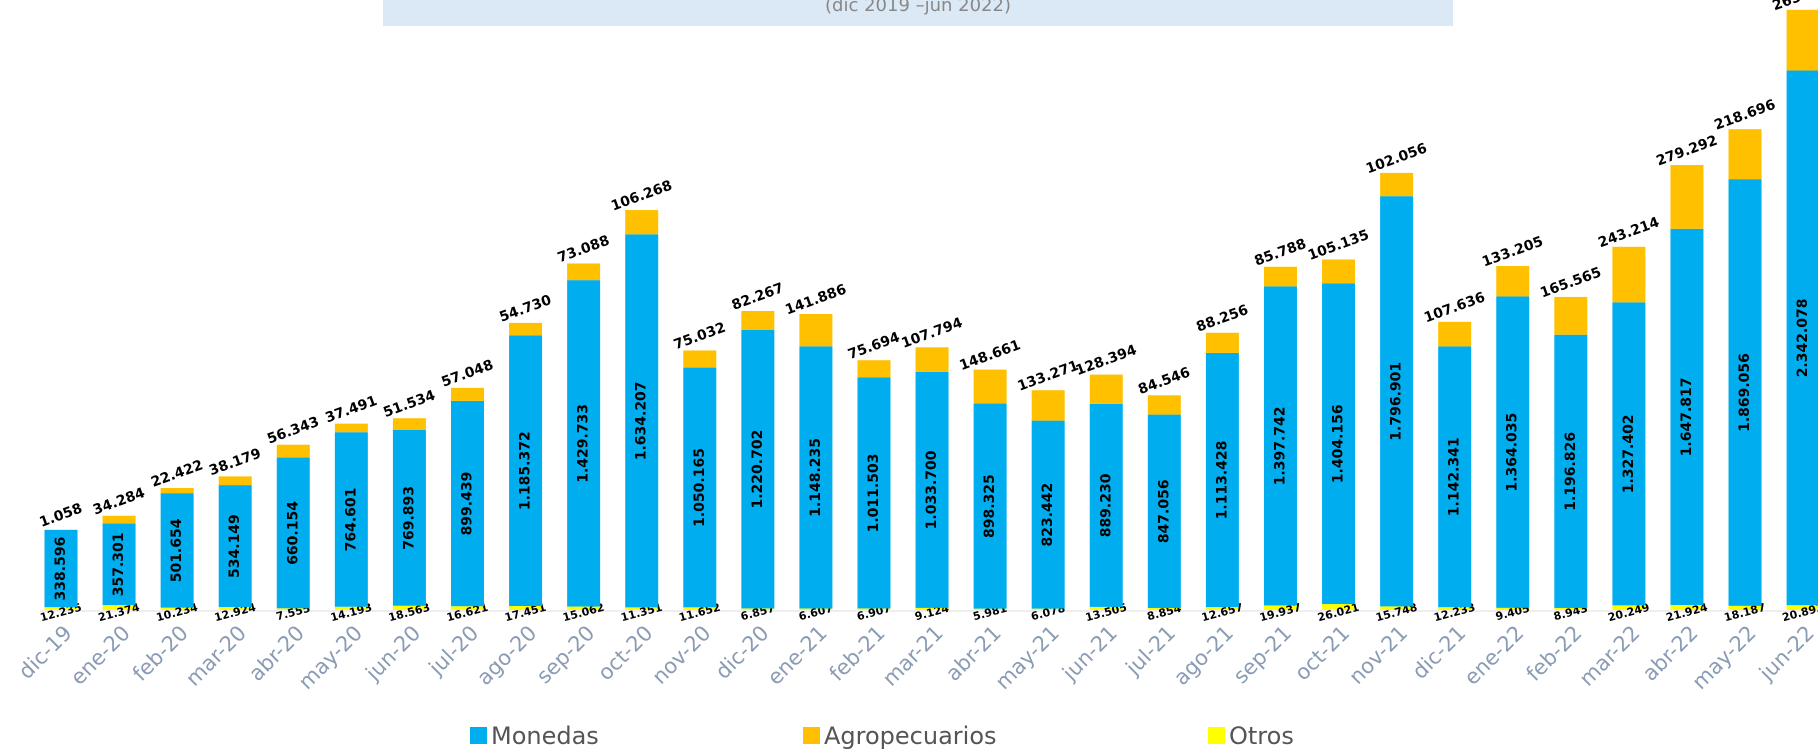 The height and width of the screenshot is (752, 1818). What do you see at coordinates (119, 502) in the screenshot?
I see `data-label: 34.284` at bounding box center [119, 502].